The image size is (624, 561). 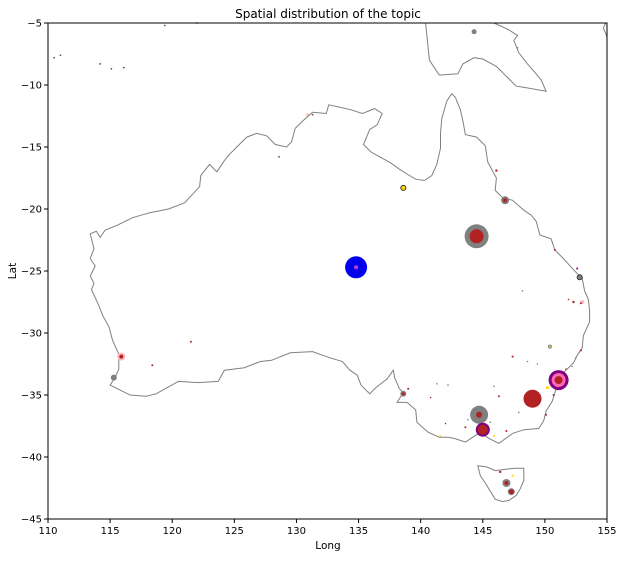 I want to click on x-tick-label: 115, so click(x=110, y=531).